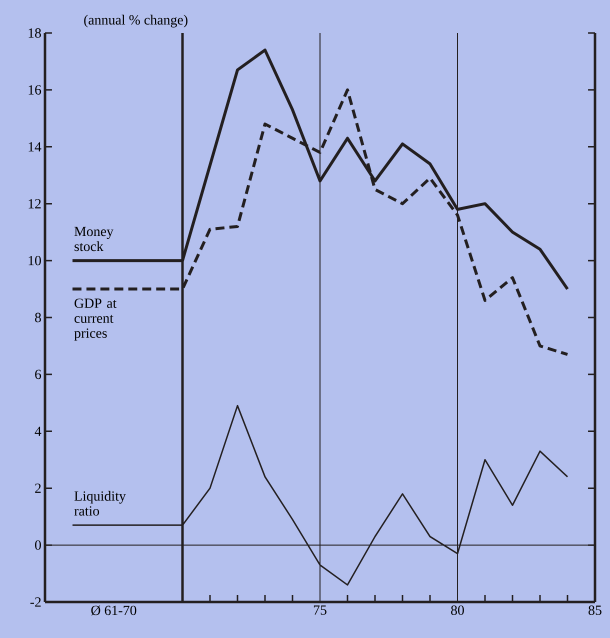  I want to click on y-tick-label: 18, so click(34, 33).